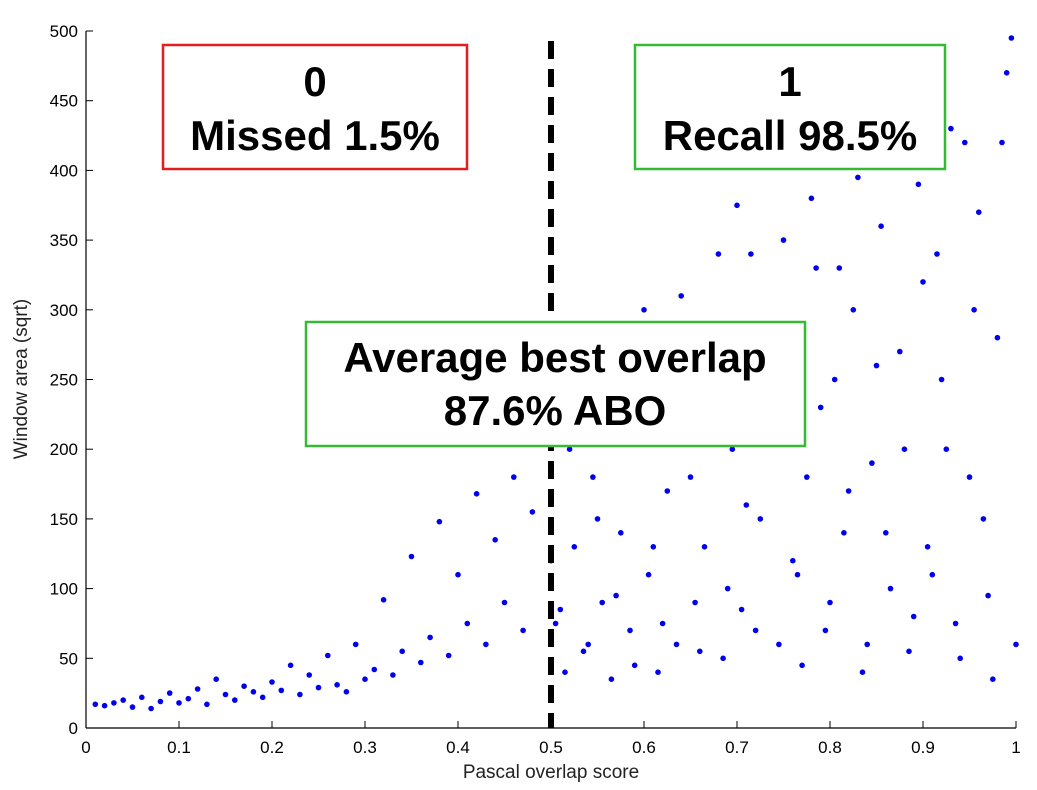 Image resolution: width=1037 pixels, height=790 pixels. What do you see at coordinates (551, 747) in the screenshot?
I see `x-tick-label: 0.5` at bounding box center [551, 747].